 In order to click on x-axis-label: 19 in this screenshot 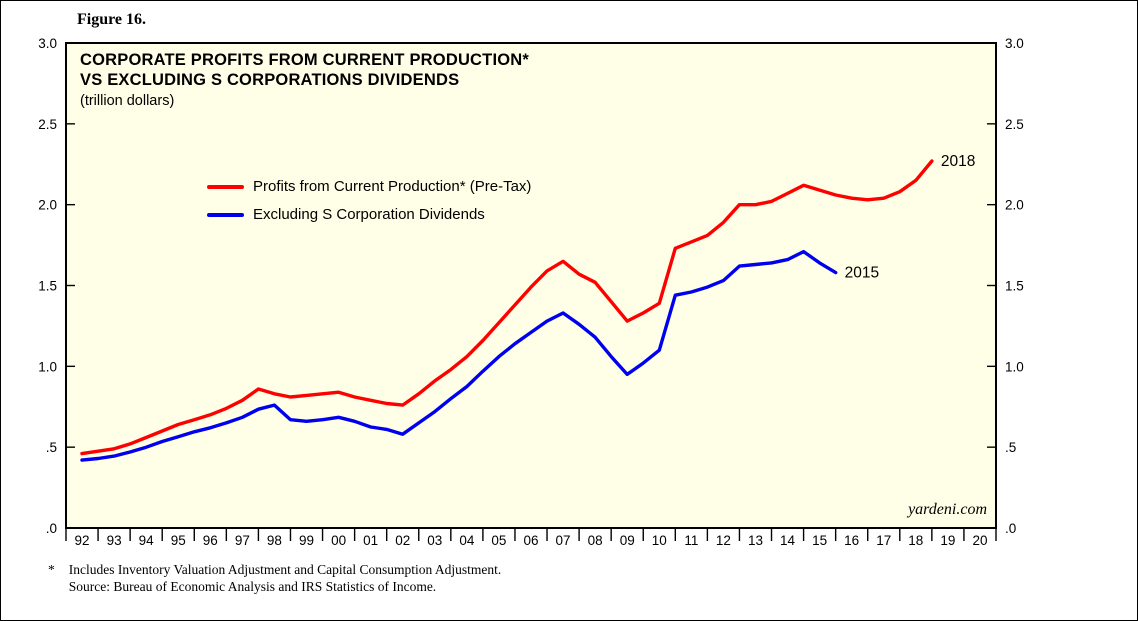, I will do `click(947, 540)`.